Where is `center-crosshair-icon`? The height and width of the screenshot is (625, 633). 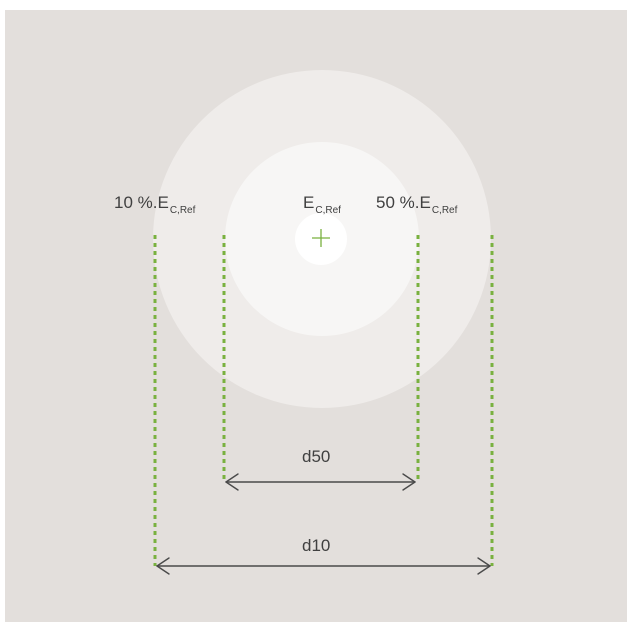 center-crosshair-icon is located at coordinates (321, 238).